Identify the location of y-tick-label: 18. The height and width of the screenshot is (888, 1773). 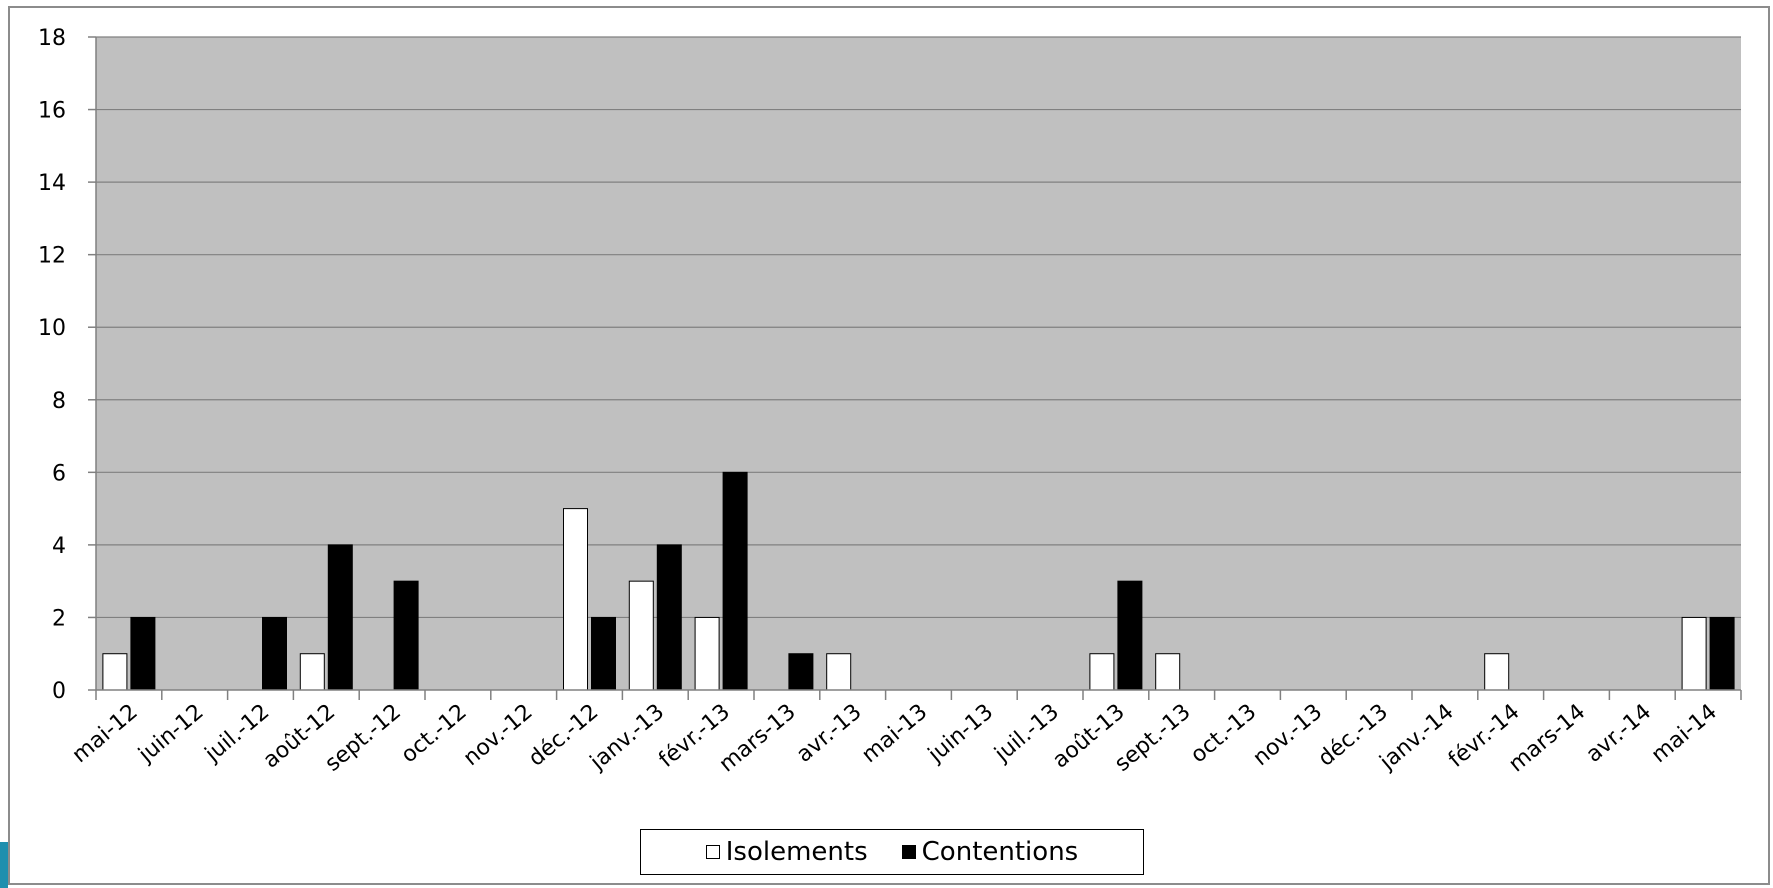
(52, 38).